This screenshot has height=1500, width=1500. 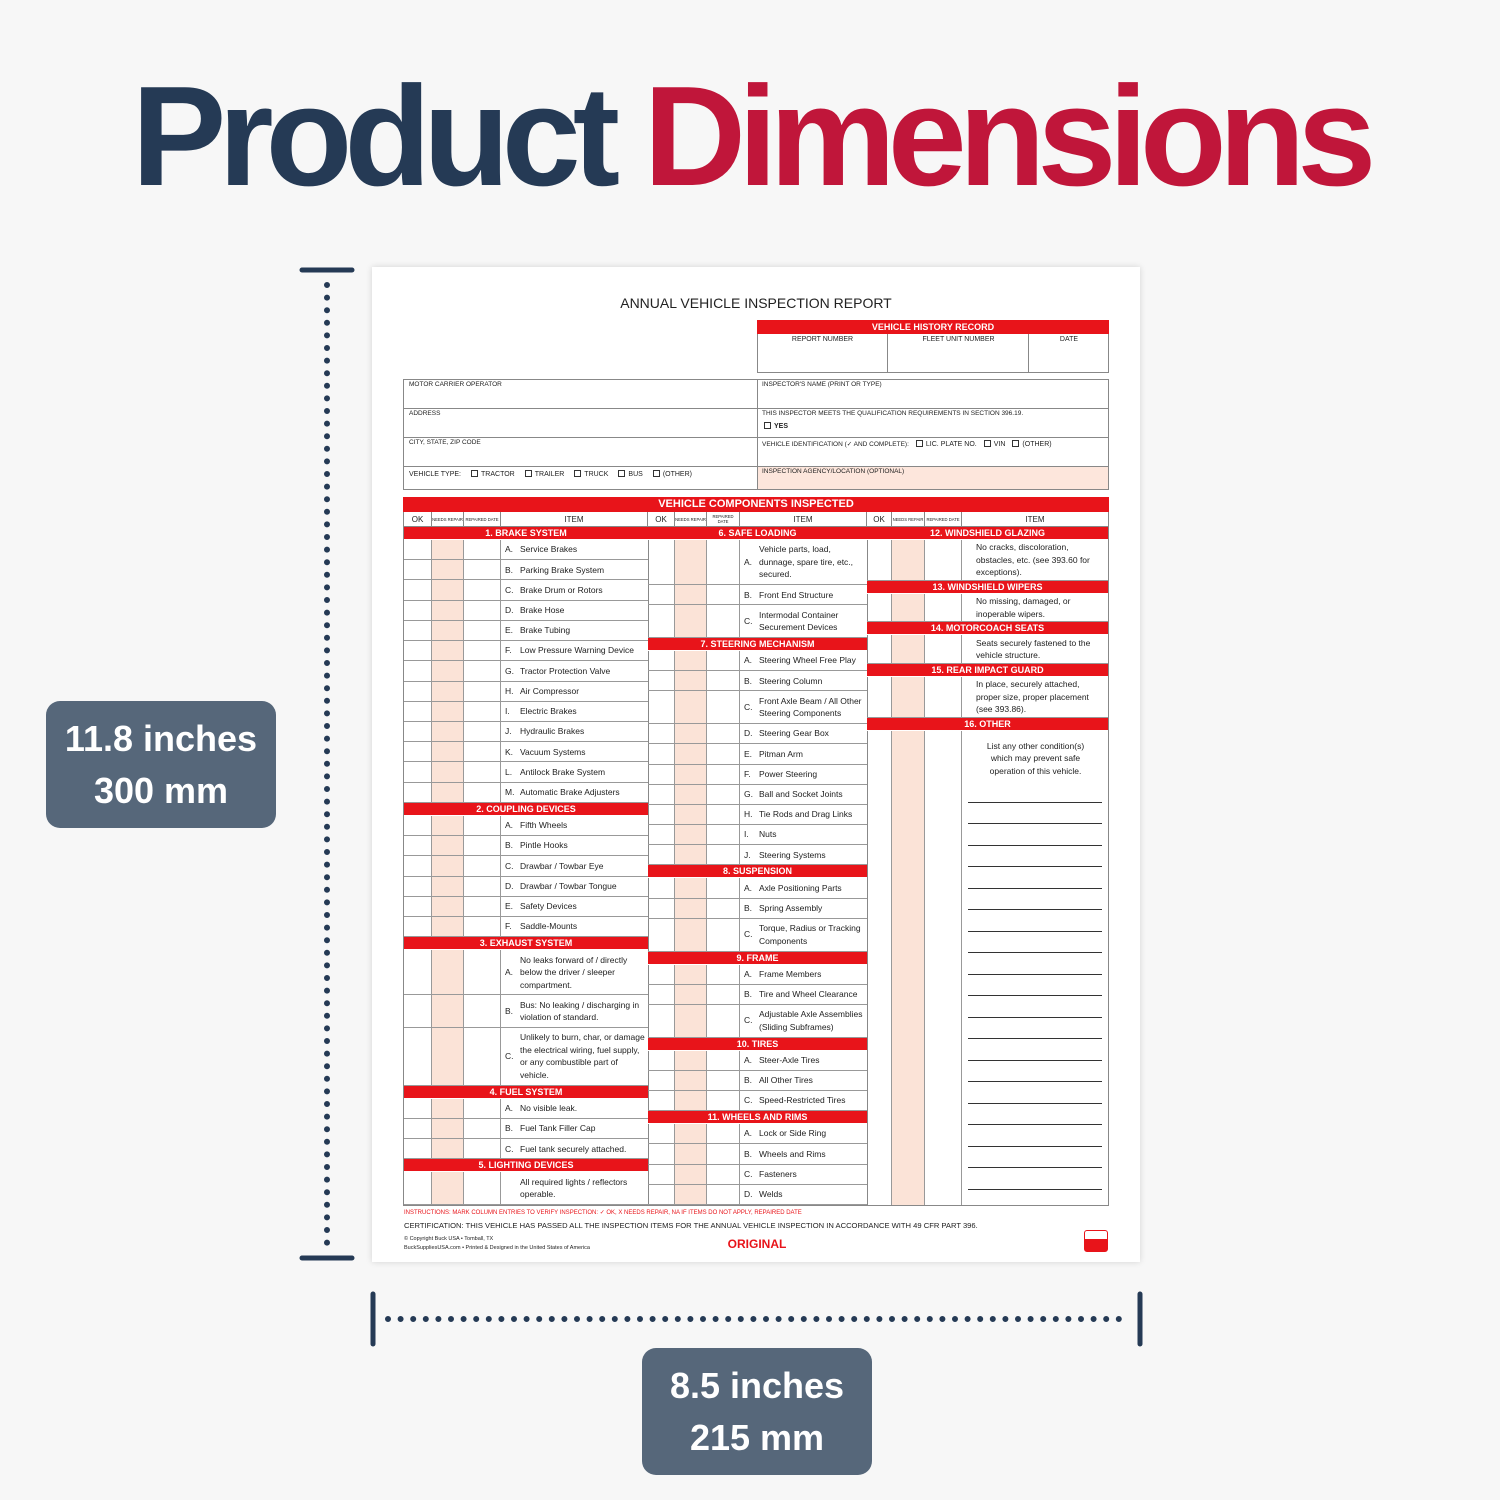 What do you see at coordinates (550, 690) in the screenshot?
I see `item-text: Air Compressor` at bounding box center [550, 690].